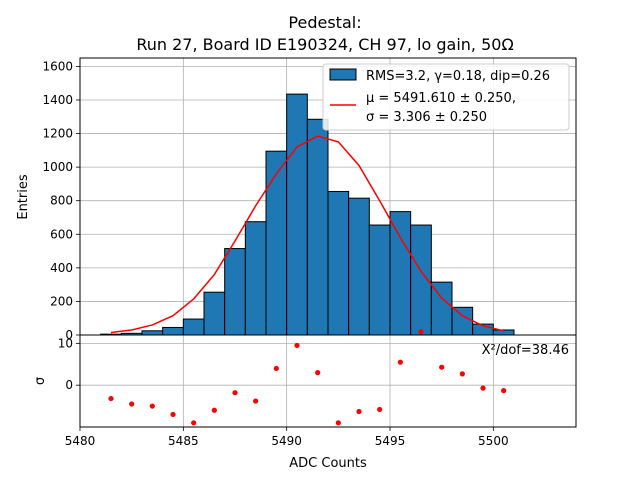 The image size is (640, 480). What do you see at coordinates (57, 167) in the screenshot?
I see `top-y-tick-label: 1000` at bounding box center [57, 167].